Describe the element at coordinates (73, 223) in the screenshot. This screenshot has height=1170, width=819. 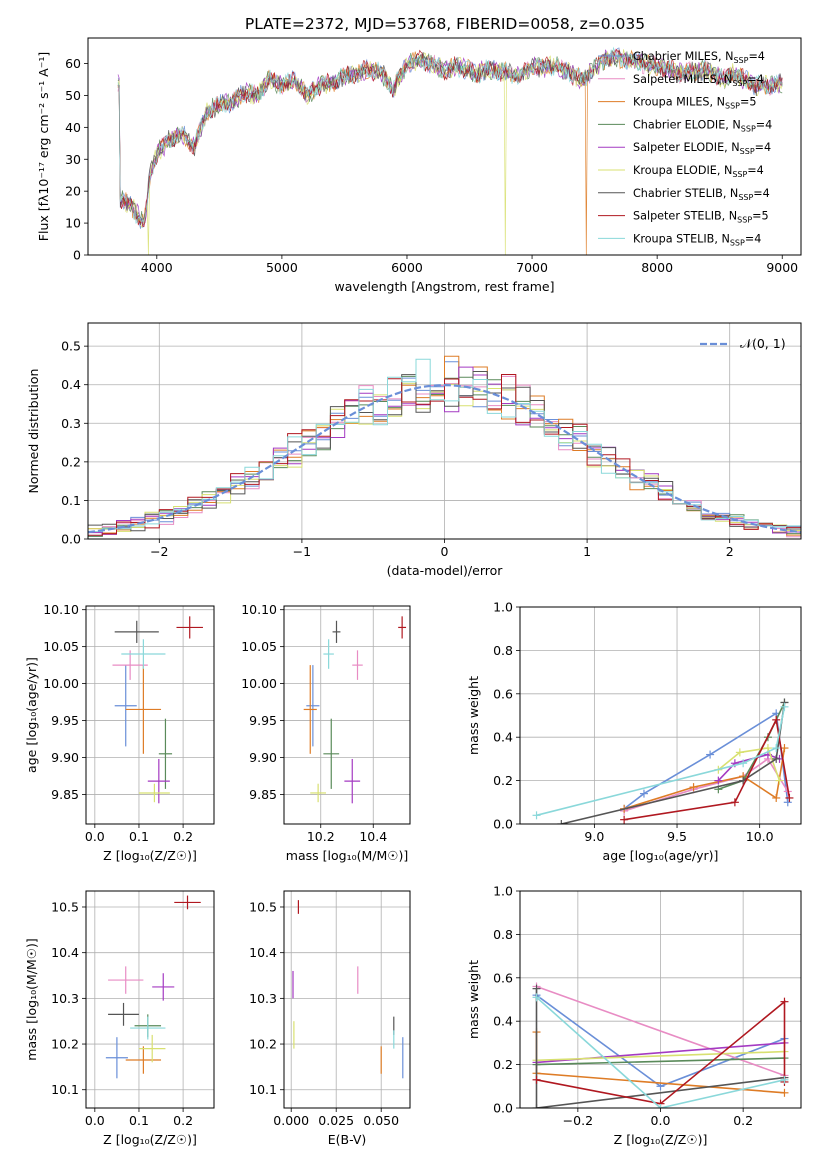
I see `y-tick-label: 10` at that location.